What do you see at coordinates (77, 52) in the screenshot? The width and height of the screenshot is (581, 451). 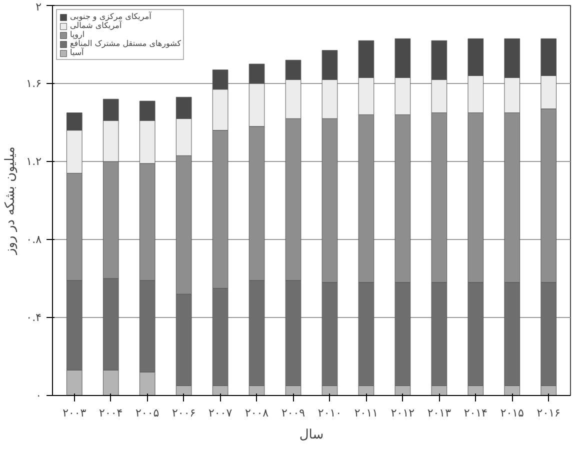 I see `legend-label: آسیا` at bounding box center [77, 52].